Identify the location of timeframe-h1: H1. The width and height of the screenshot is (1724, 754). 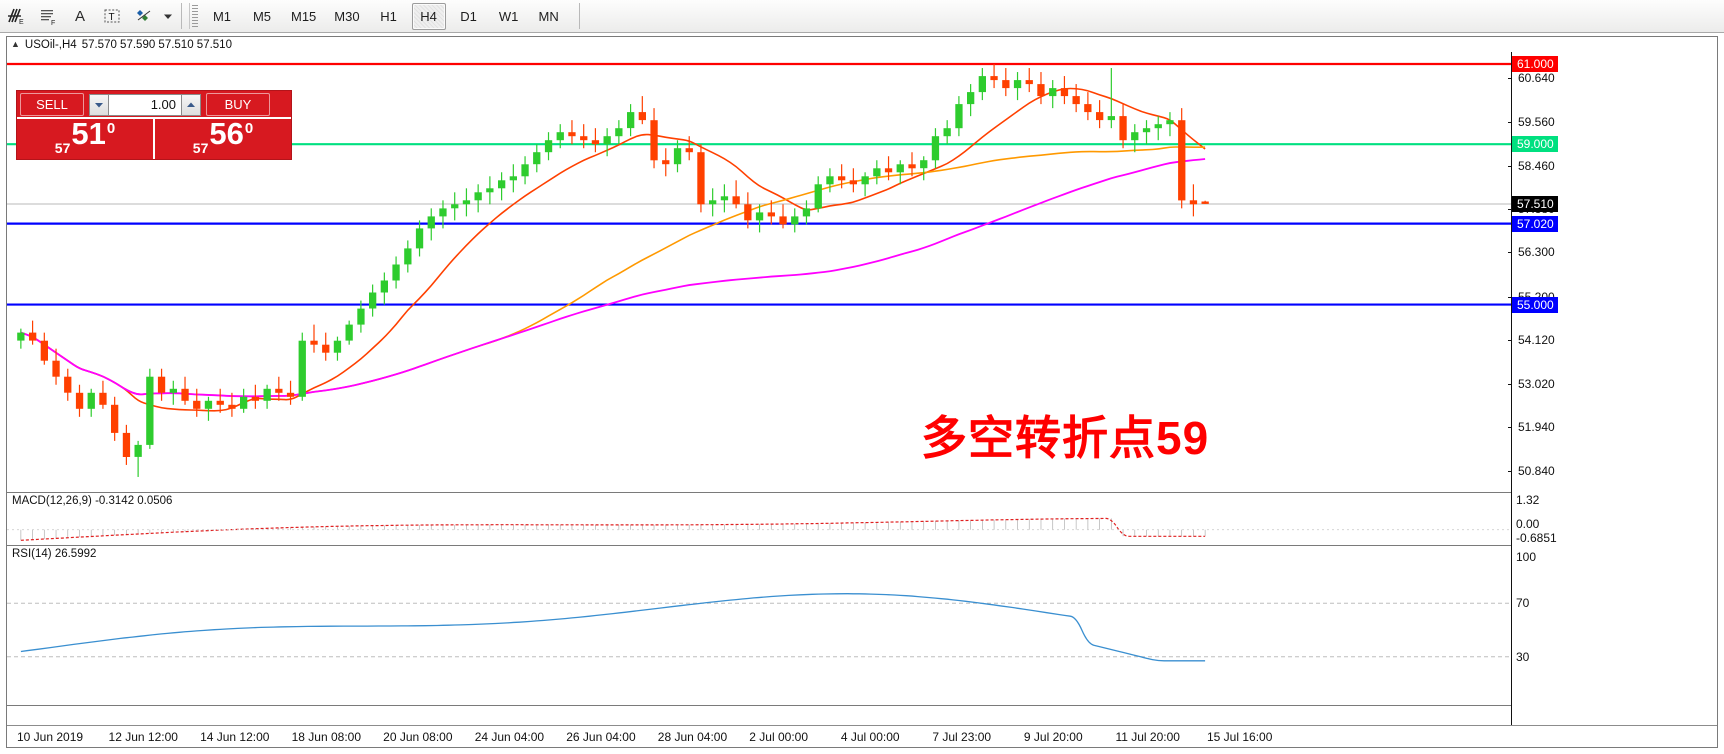
(388, 16).